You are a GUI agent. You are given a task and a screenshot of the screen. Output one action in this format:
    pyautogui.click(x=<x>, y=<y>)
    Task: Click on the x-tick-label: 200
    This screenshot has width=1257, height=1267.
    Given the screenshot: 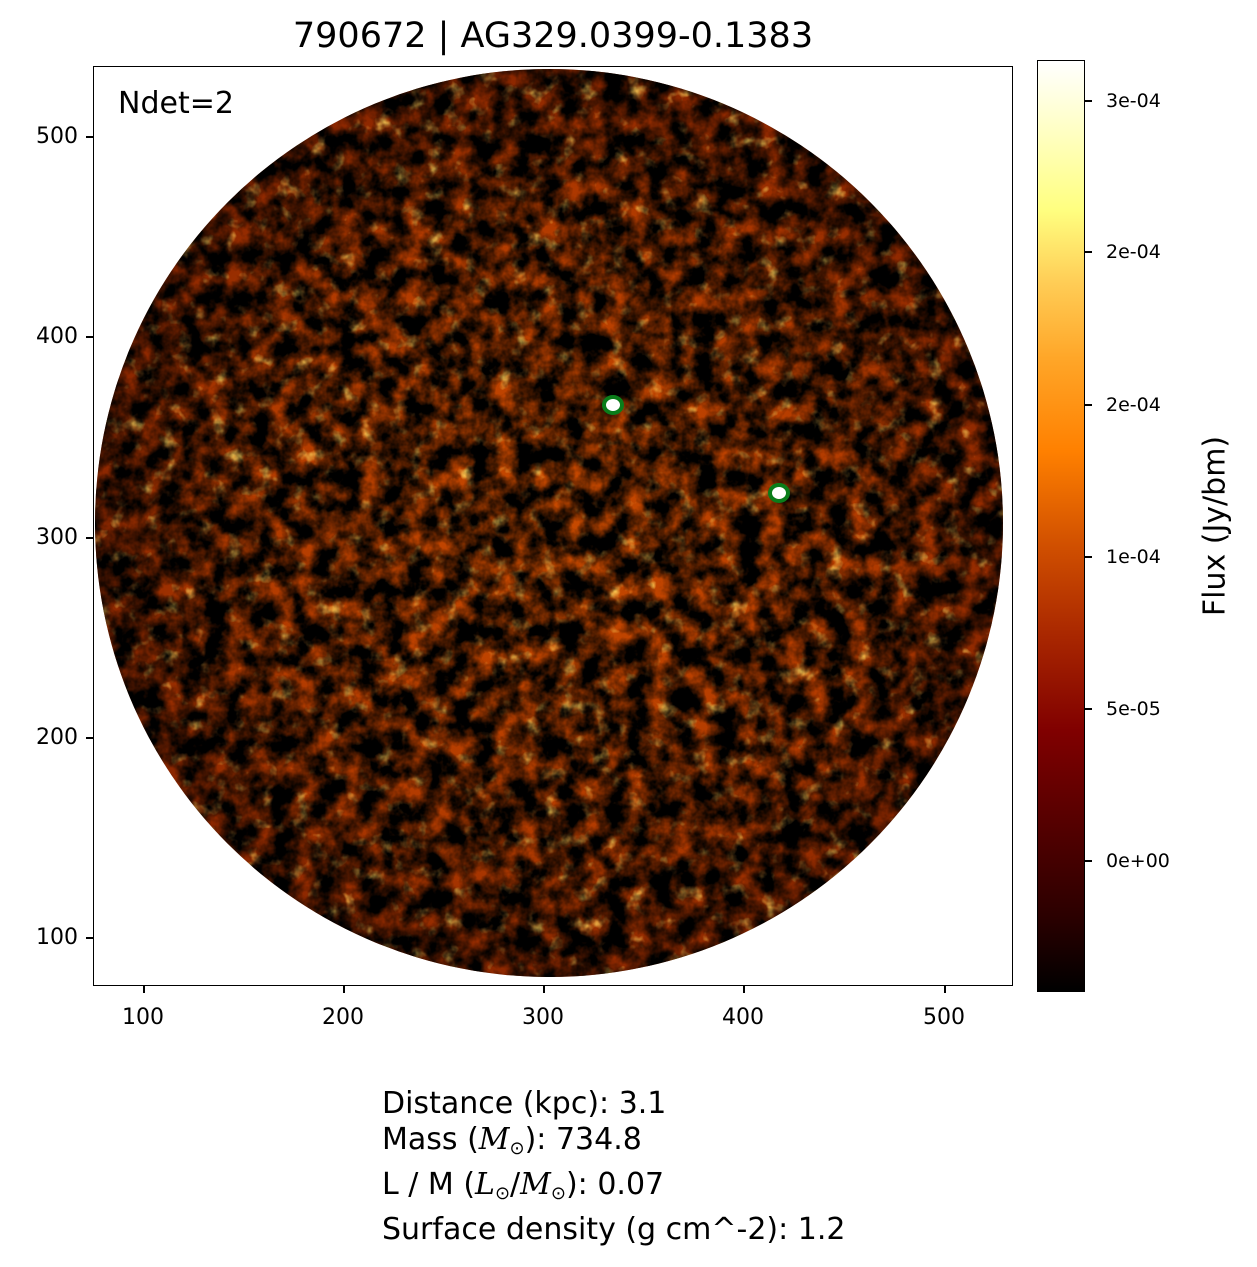 What is the action you would take?
    pyautogui.click(x=343, y=1017)
    